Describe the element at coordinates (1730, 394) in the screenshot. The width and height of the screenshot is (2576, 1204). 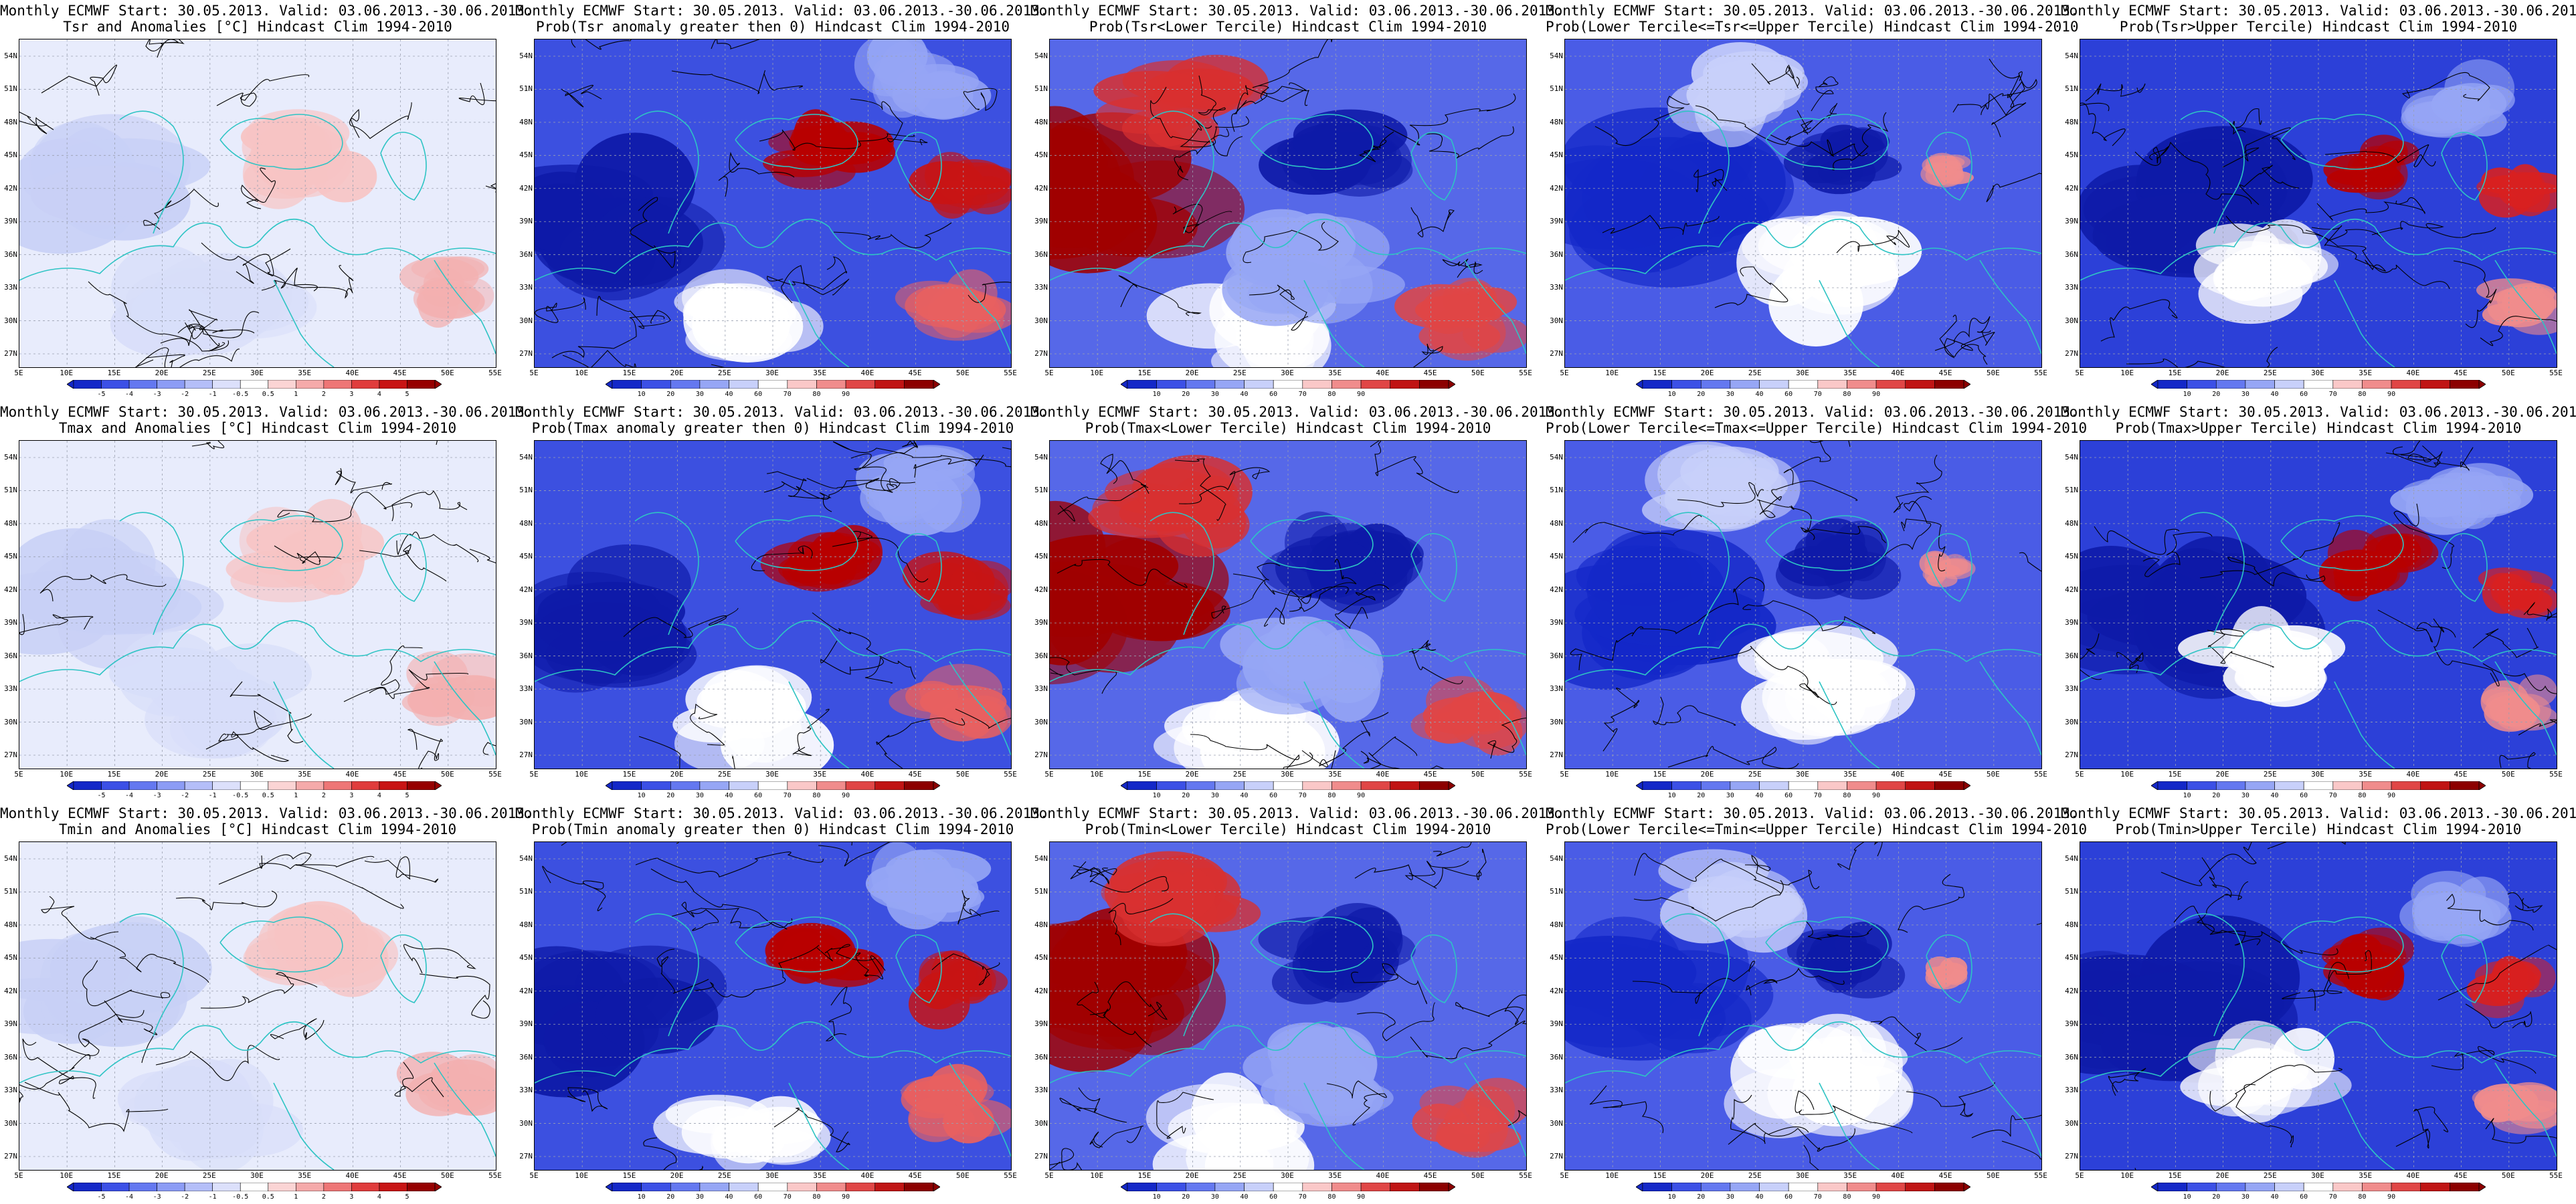
I see `colorbar-tick-label: 30` at that location.